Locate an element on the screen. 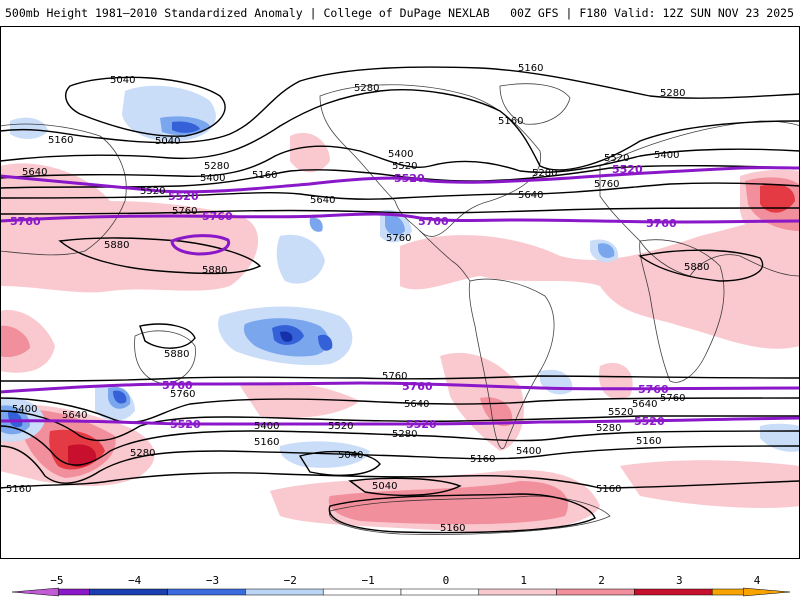 The width and height of the screenshot is (800, 604). contour-5880-highlight-loop is located at coordinates (200, 245).